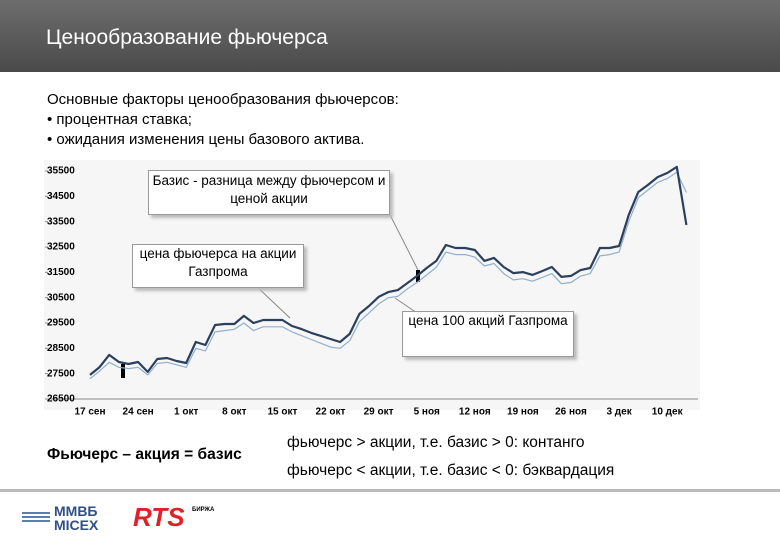  I want to click on logo: ММВБ MICEX, so click(76, 518).